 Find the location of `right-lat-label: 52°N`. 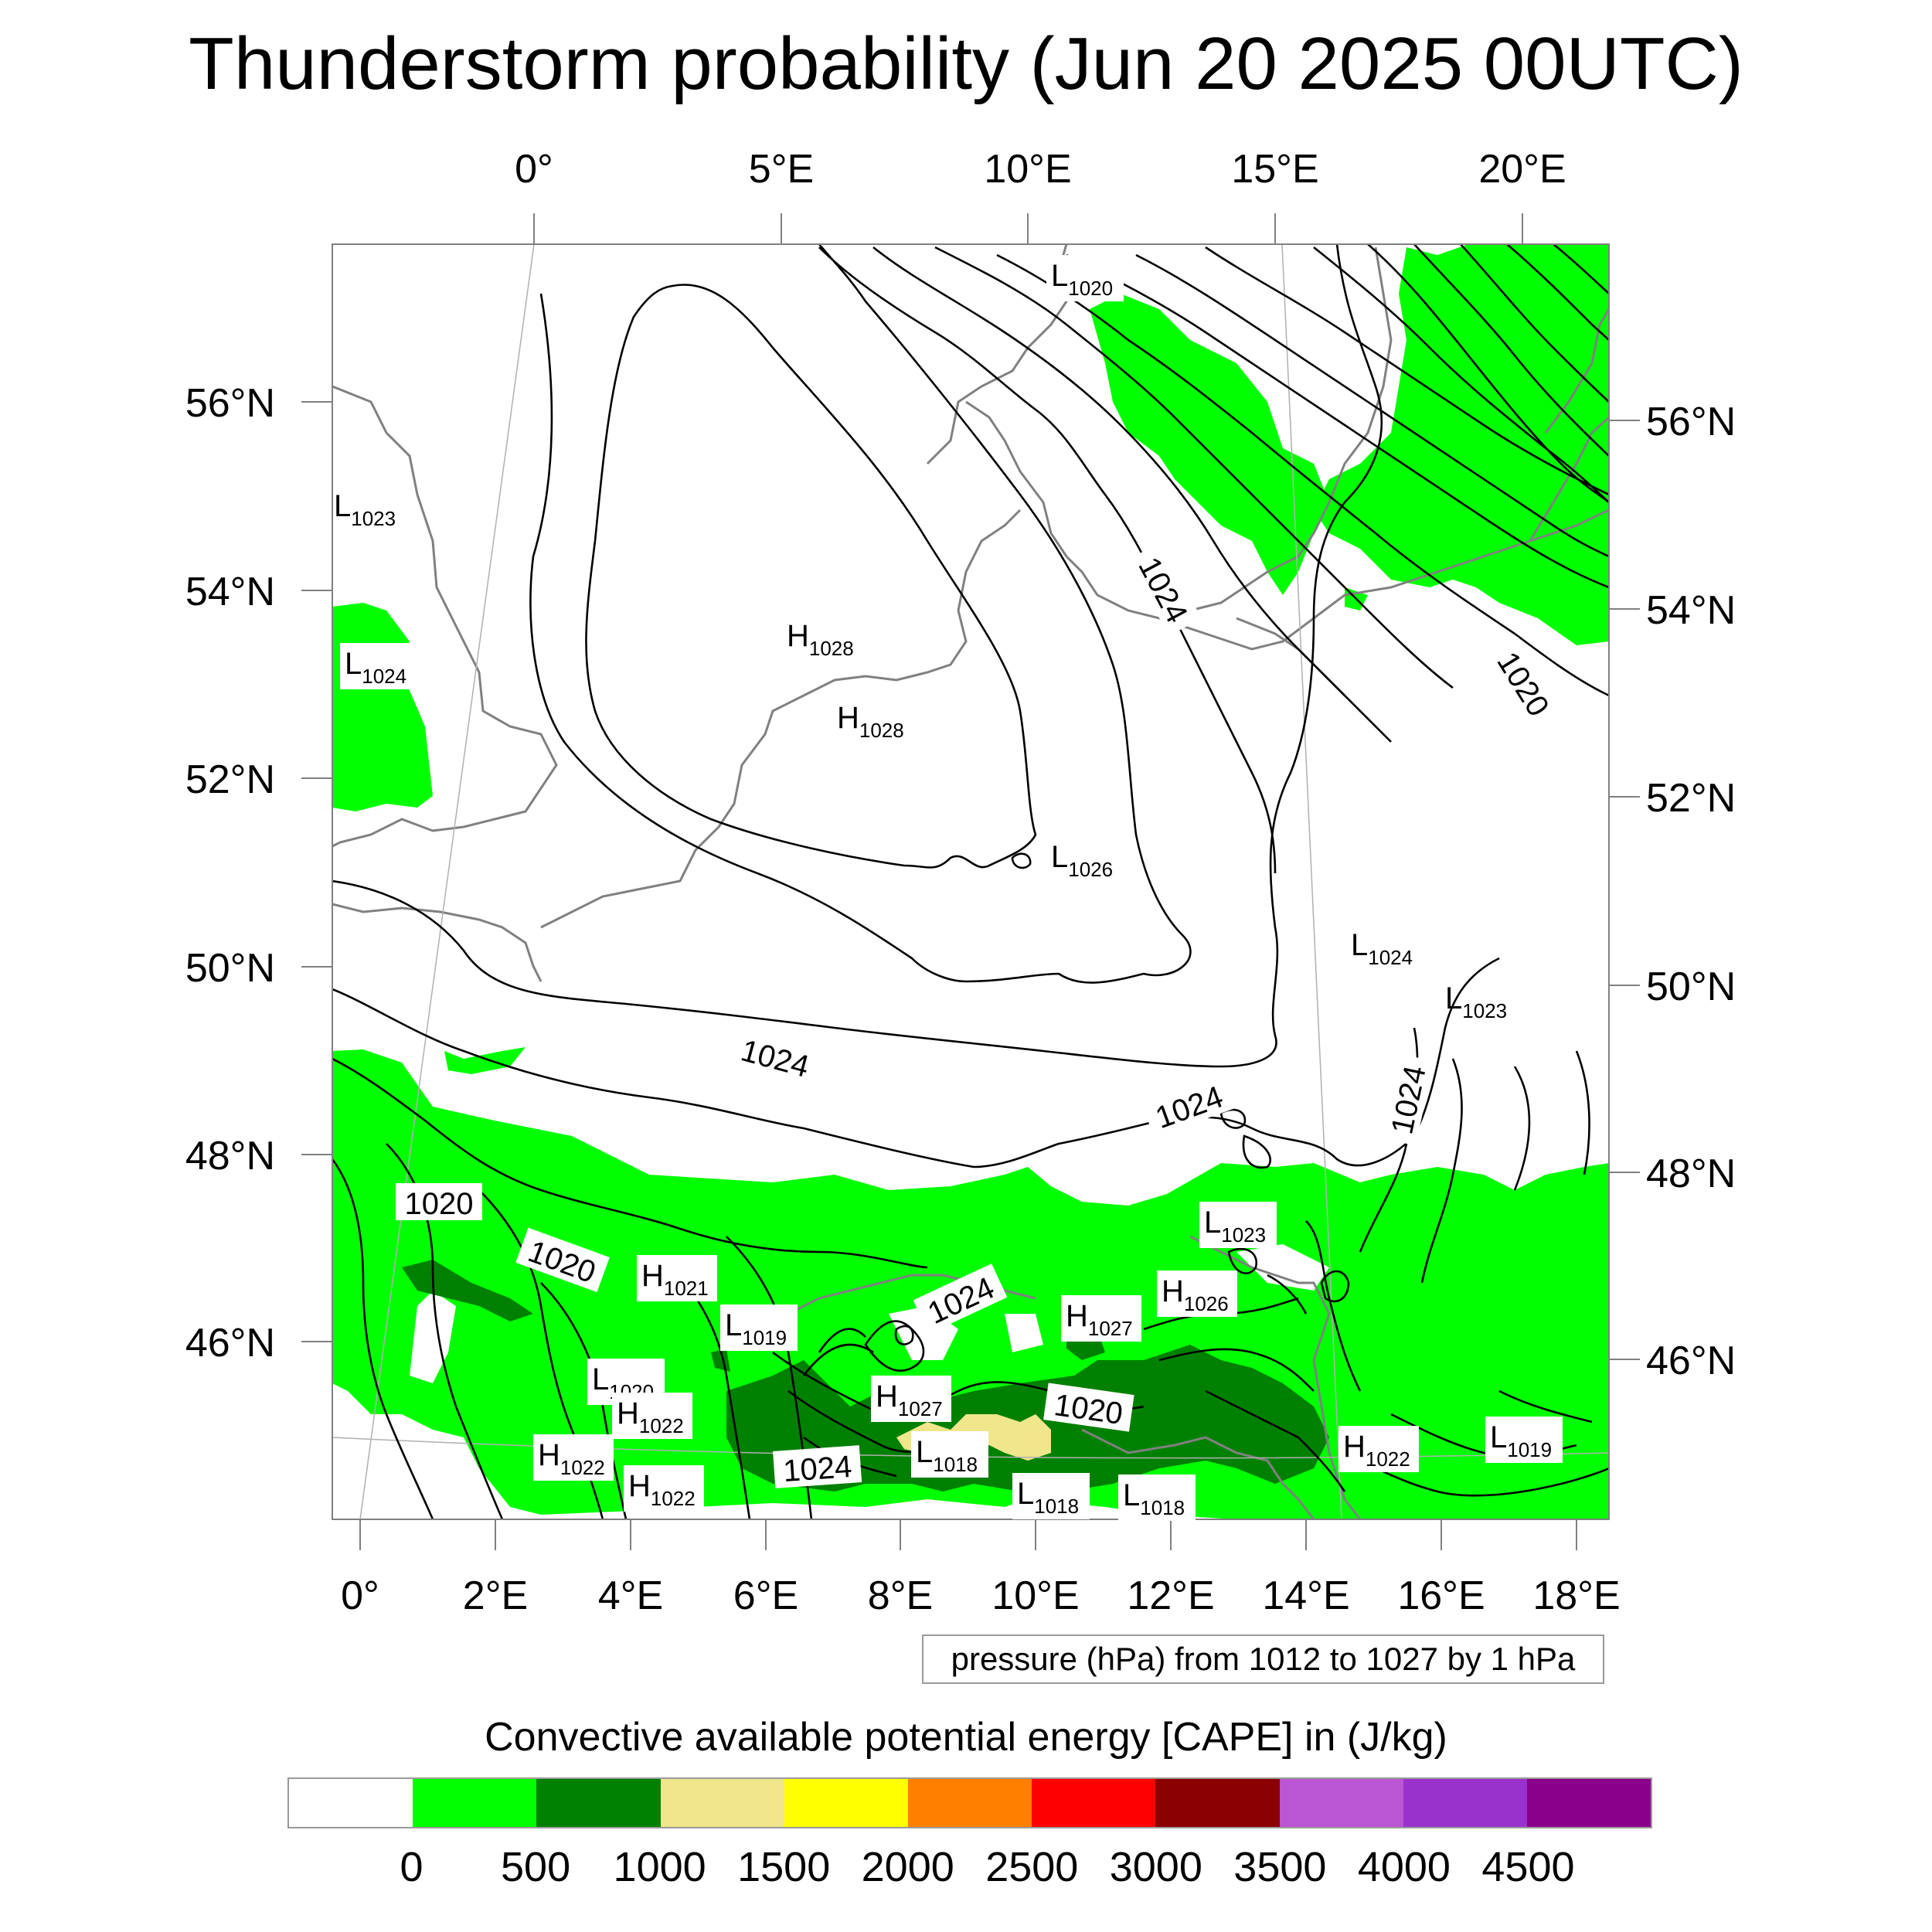

right-lat-label: 52°N is located at coordinates (1691, 799).